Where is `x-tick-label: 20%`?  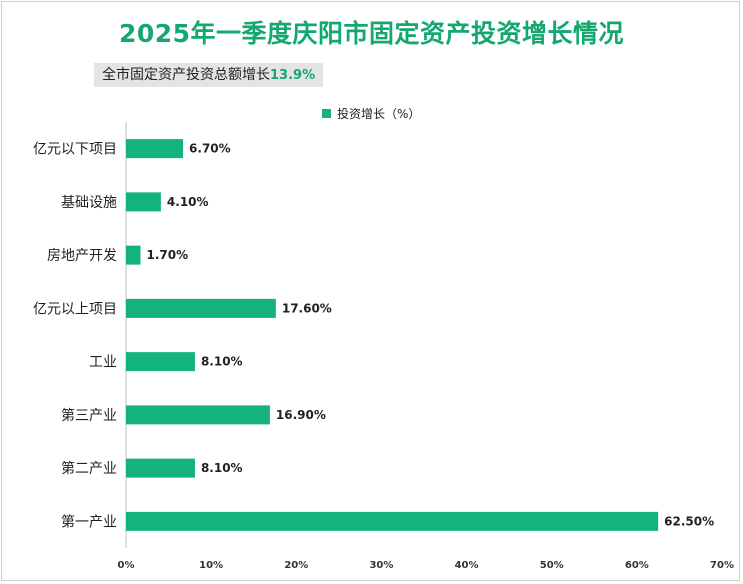 x-tick-label: 20% is located at coordinates (296, 565).